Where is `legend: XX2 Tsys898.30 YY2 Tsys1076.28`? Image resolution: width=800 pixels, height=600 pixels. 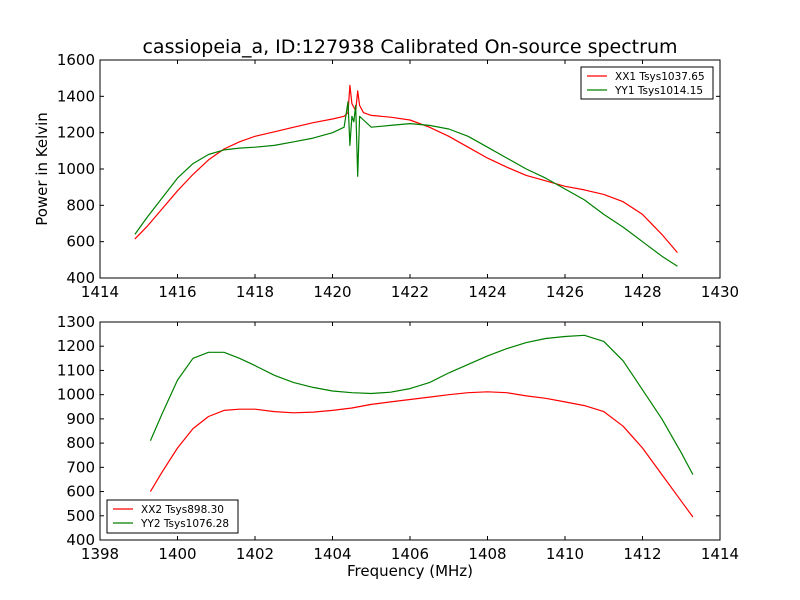 legend: XX2 Tsys898.30 YY2 Tsys1076.28 is located at coordinates (172, 516).